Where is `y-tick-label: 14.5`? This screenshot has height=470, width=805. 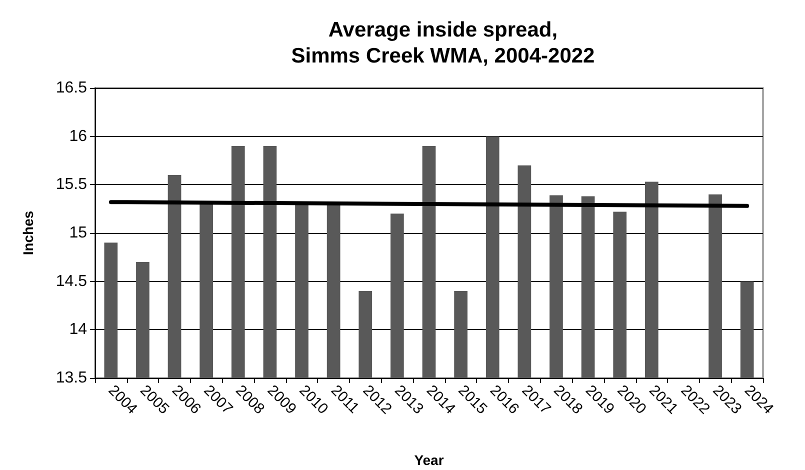
y-tick-label: 14.5 is located at coordinates (72, 281).